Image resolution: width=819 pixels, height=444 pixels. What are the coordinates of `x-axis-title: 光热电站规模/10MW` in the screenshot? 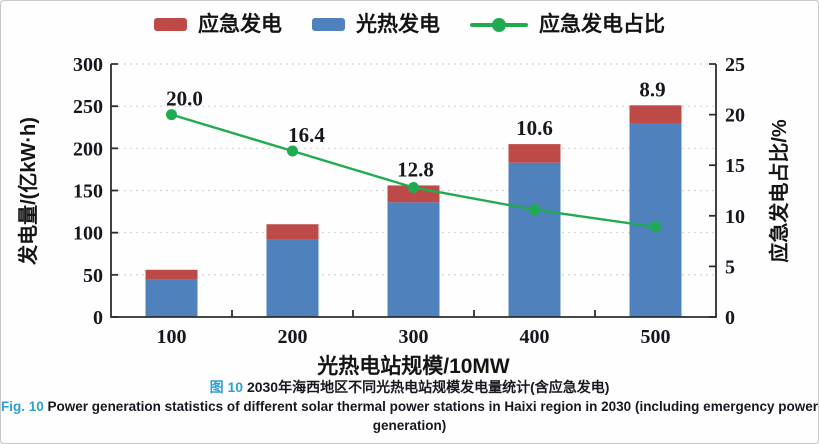 It's located at (413, 366).